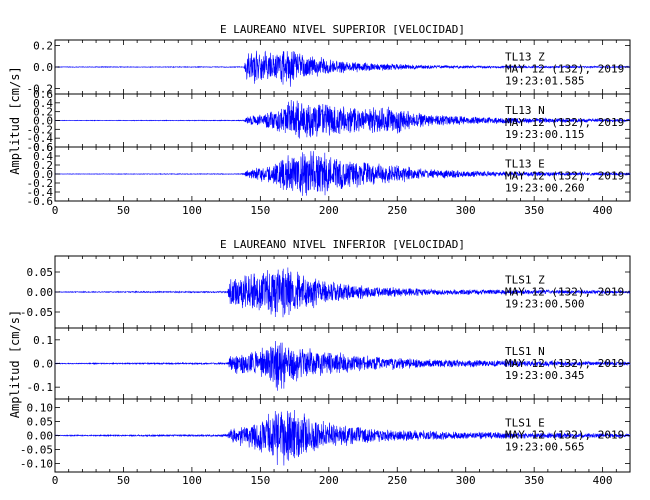 This screenshot has height=500, width=650. Describe the element at coordinates (43, 340) in the screenshot. I see `y-tick-label: 0.1` at that location.